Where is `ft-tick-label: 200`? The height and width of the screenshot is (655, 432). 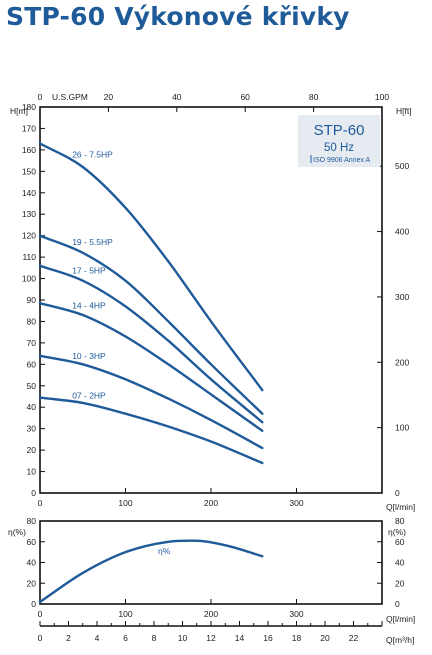 ft-tick-label: 200 is located at coordinates (402, 362).